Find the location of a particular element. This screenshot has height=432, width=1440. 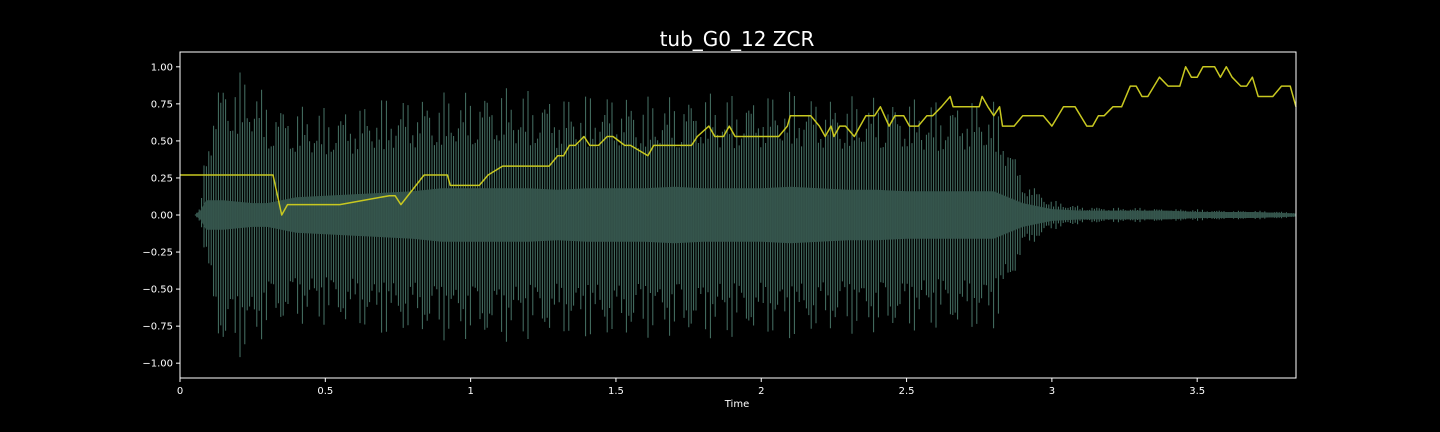

y-tick-label: −0.25 is located at coordinates (157, 253).